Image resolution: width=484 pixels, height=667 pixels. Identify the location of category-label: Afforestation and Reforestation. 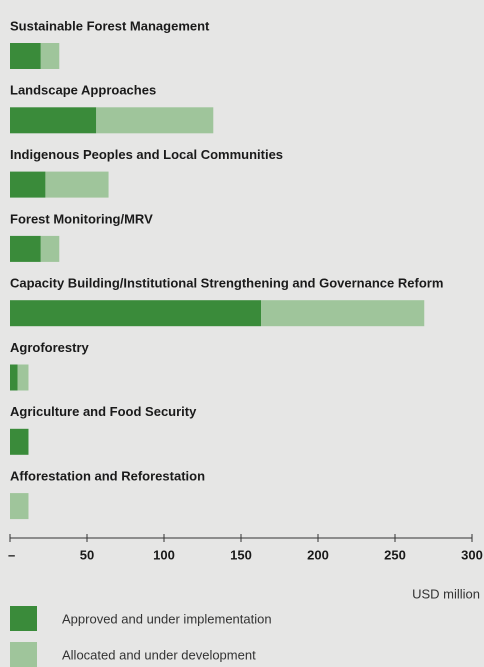
(107, 476).